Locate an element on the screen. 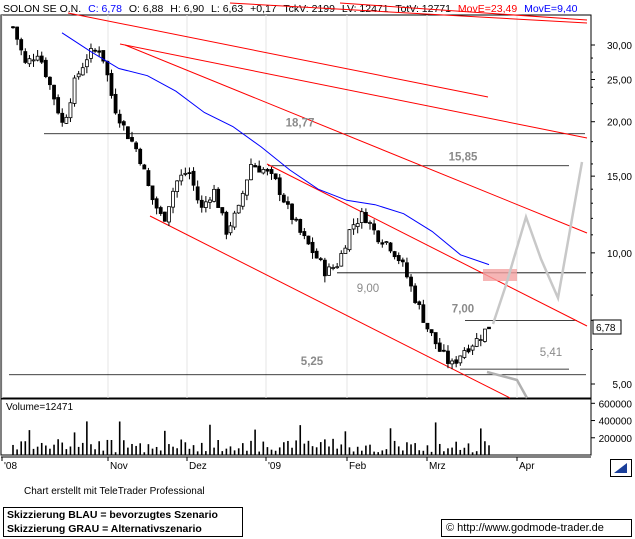 The image size is (635, 539). logo-mark is located at coordinates (620, 468).